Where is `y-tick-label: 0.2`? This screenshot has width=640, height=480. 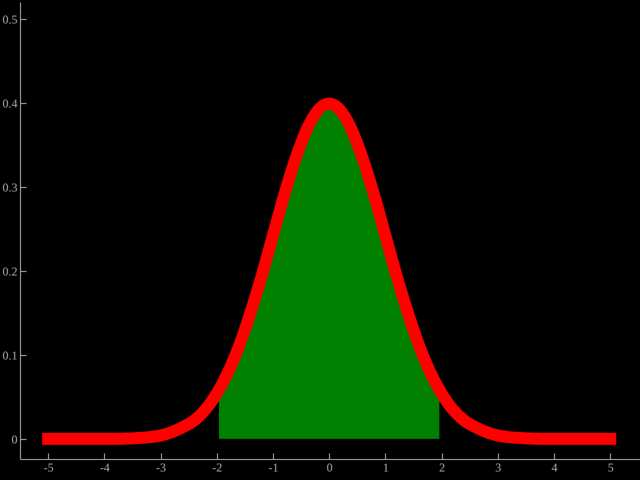
y-tick-label: 0.2 is located at coordinates (10, 271).